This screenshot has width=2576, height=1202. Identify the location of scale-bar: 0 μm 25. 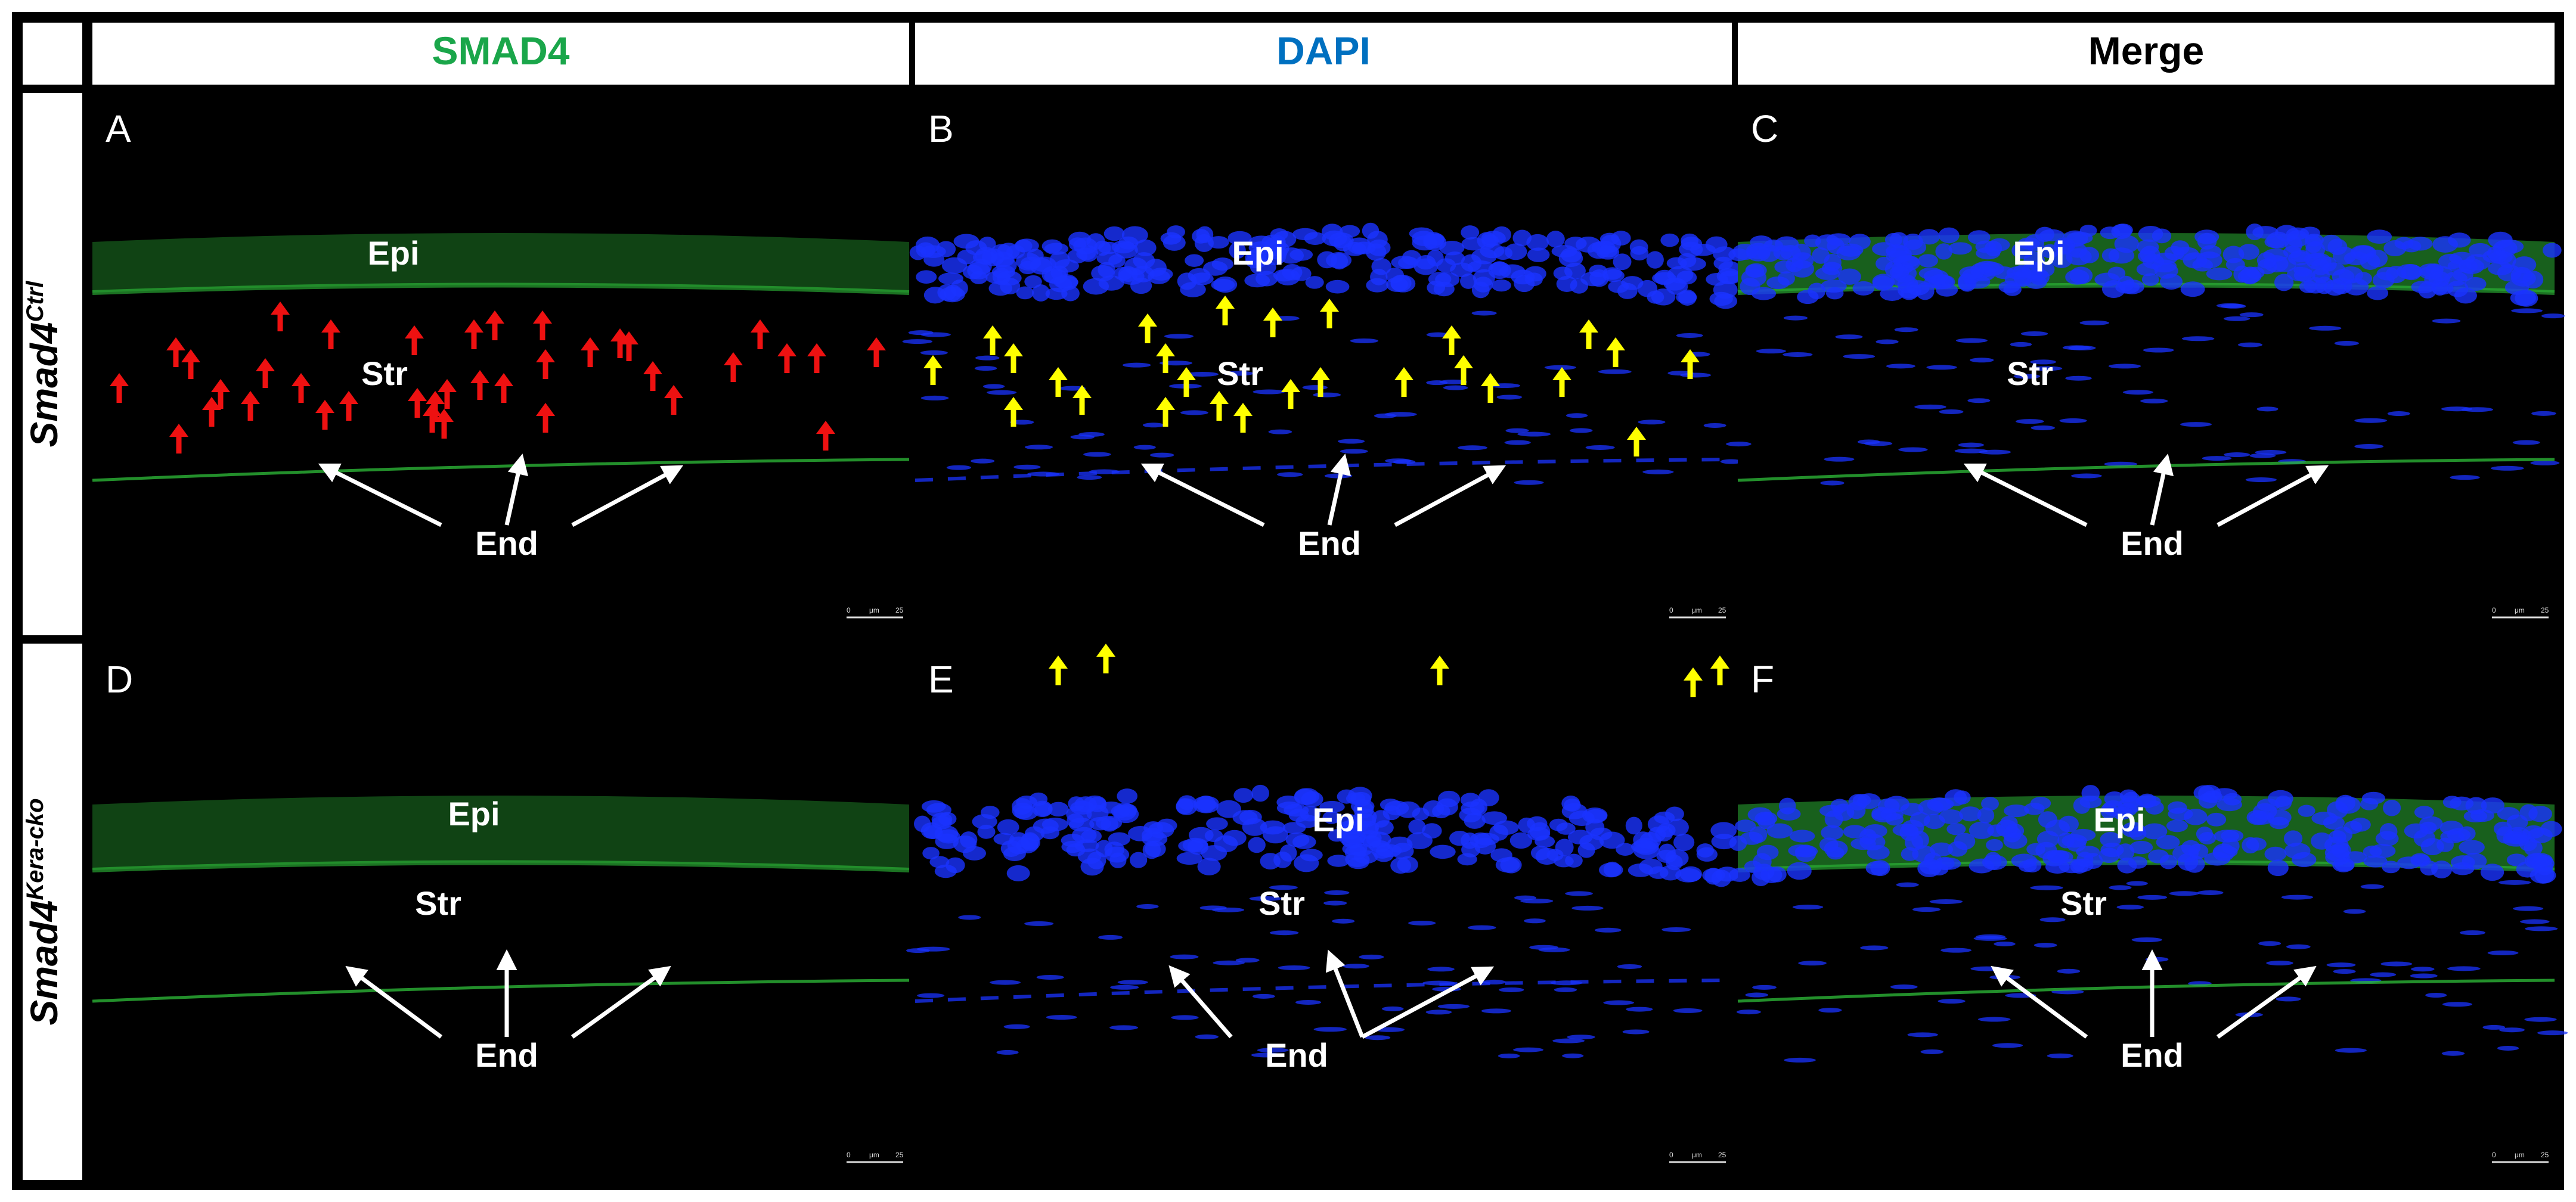
(2520, 613).